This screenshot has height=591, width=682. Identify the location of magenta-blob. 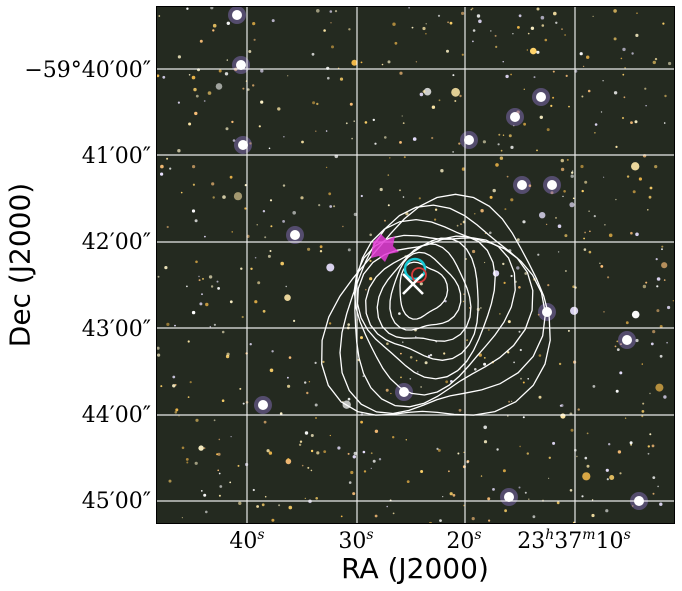
(385, 248).